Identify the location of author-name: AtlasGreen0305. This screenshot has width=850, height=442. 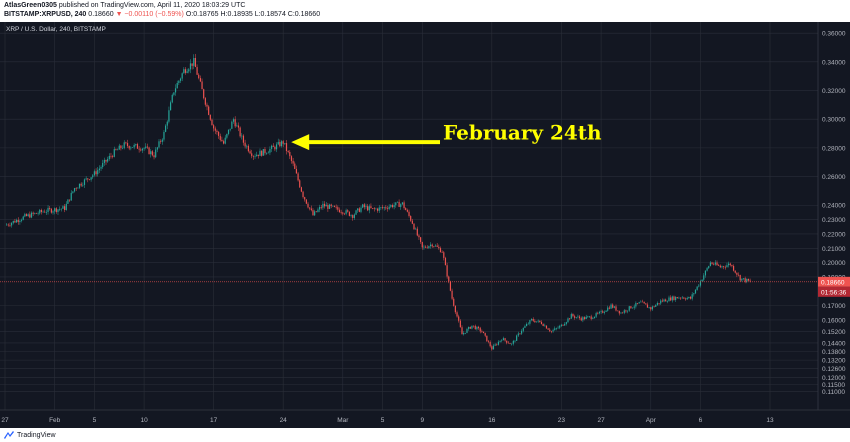
(30, 5).